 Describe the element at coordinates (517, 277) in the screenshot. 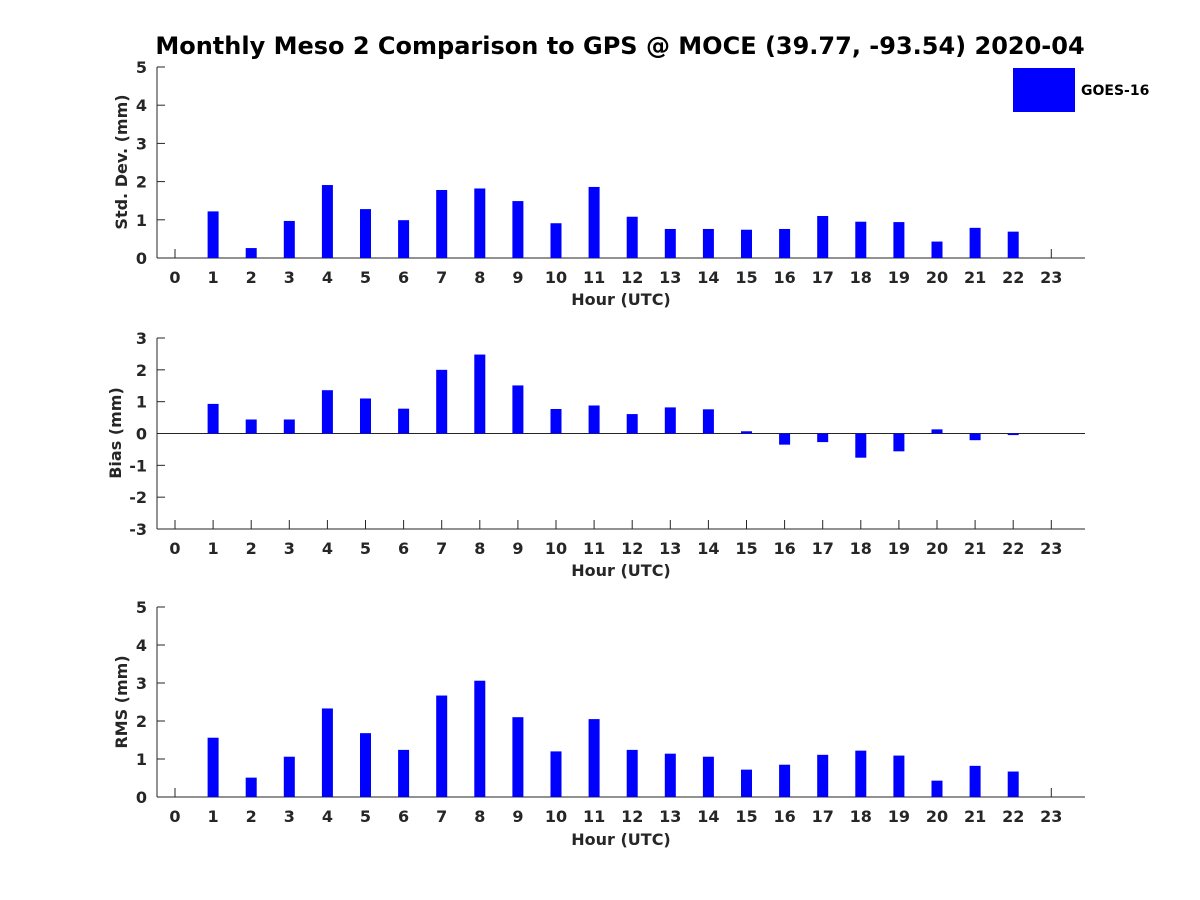

I see `x-tick-label: 9` at that location.